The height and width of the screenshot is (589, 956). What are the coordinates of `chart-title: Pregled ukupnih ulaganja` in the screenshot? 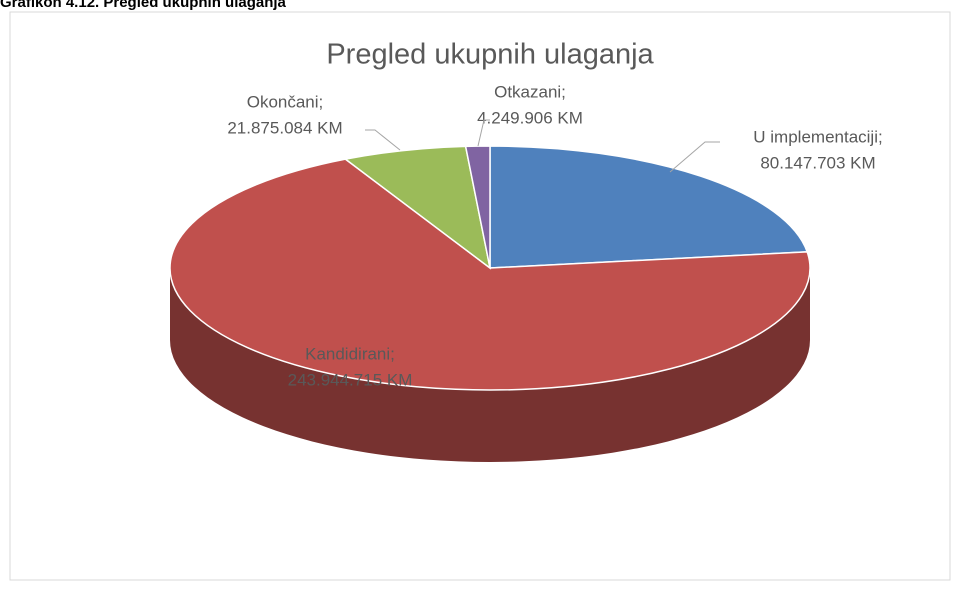 It's located at (490, 55).